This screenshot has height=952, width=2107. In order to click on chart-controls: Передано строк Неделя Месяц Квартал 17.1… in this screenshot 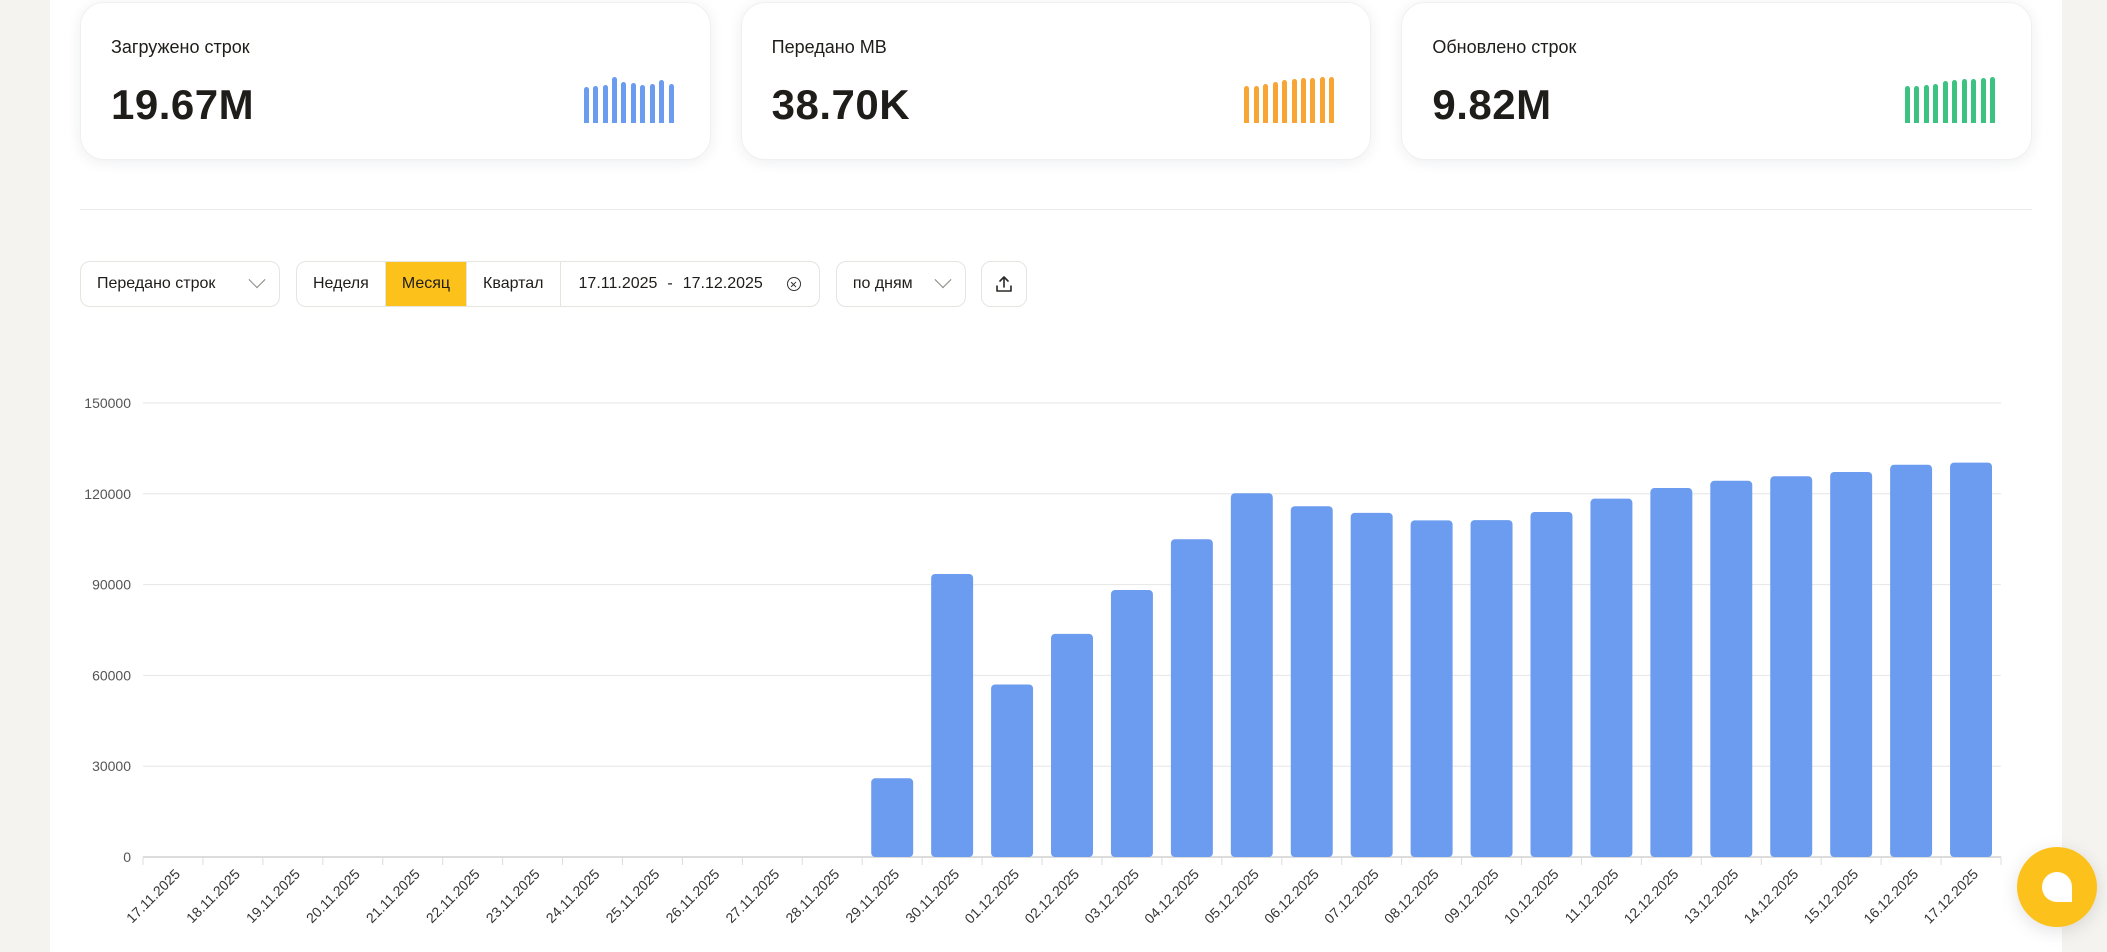, I will do `click(553, 284)`.